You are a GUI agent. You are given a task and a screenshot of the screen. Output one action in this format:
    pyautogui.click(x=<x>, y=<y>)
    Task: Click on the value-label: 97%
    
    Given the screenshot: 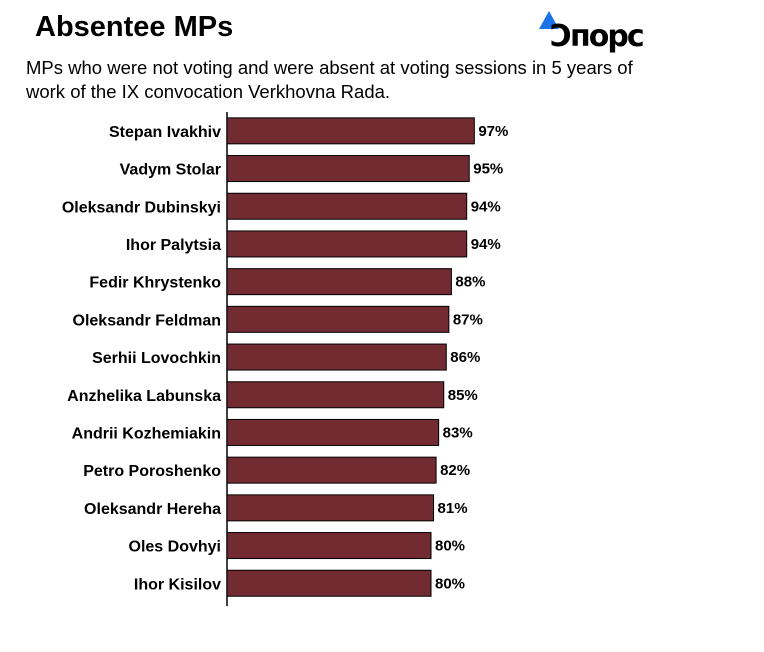 What is the action you would take?
    pyautogui.click(x=493, y=131)
    